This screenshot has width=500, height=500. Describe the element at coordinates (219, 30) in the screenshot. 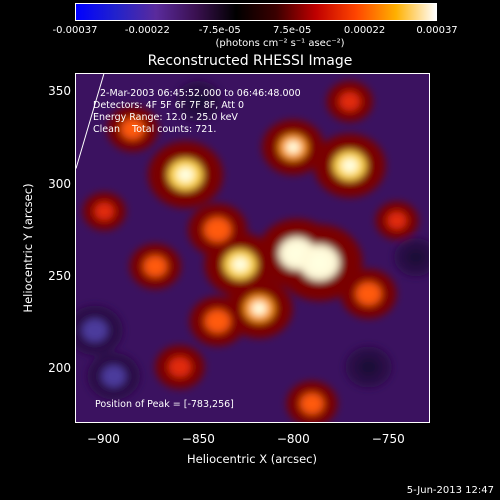

I see `colorbar-tick-label: -7.5e-05` at that location.